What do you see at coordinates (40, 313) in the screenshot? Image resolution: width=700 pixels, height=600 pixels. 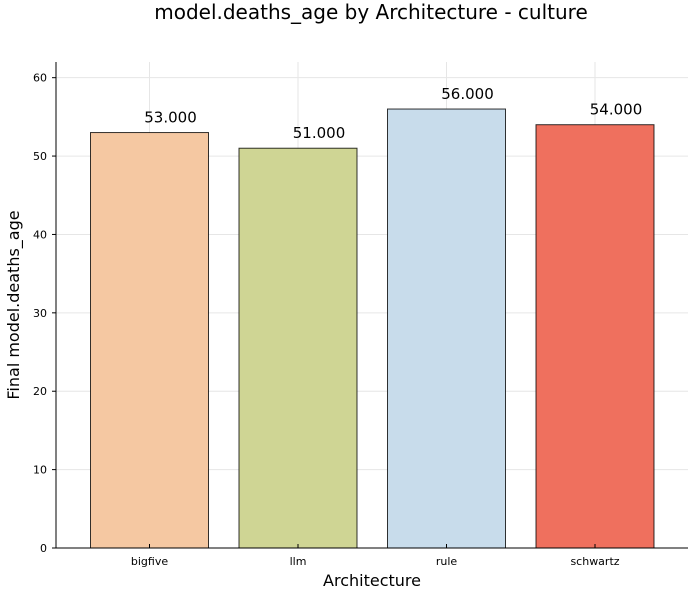 I see `y-tick-label: 30` at bounding box center [40, 313].